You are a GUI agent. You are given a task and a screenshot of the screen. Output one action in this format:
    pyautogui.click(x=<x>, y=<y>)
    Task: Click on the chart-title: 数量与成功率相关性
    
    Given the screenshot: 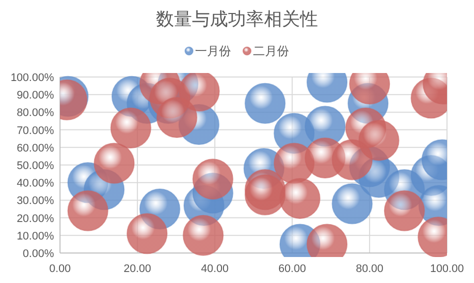 What is the action you would take?
    pyautogui.click(x=237, y=19)
    